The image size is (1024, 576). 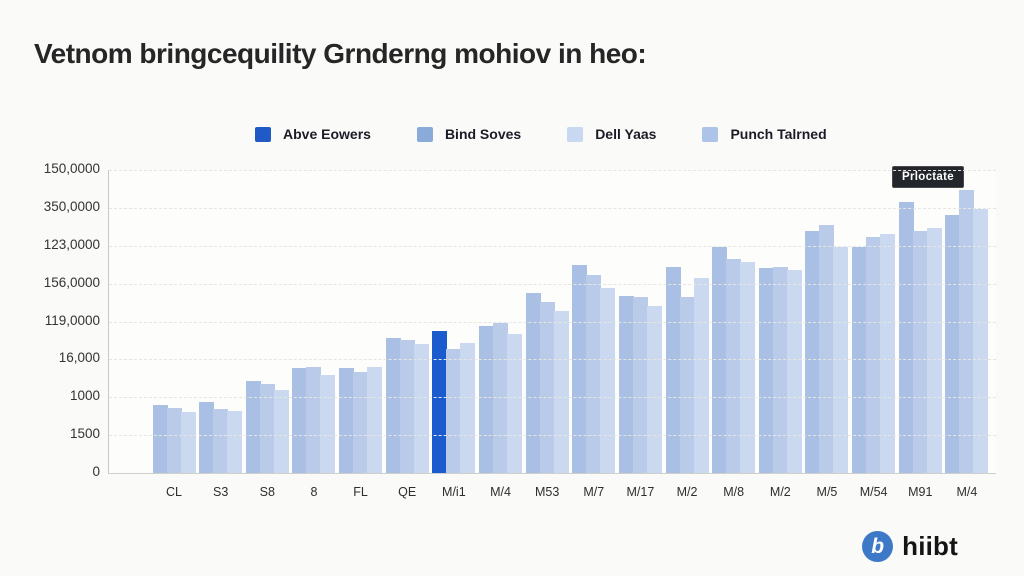 What do you see at coordinates (734, 492) in the screenshot?
I see `x-tick-label: M/8` at bounding box center [734, 492].